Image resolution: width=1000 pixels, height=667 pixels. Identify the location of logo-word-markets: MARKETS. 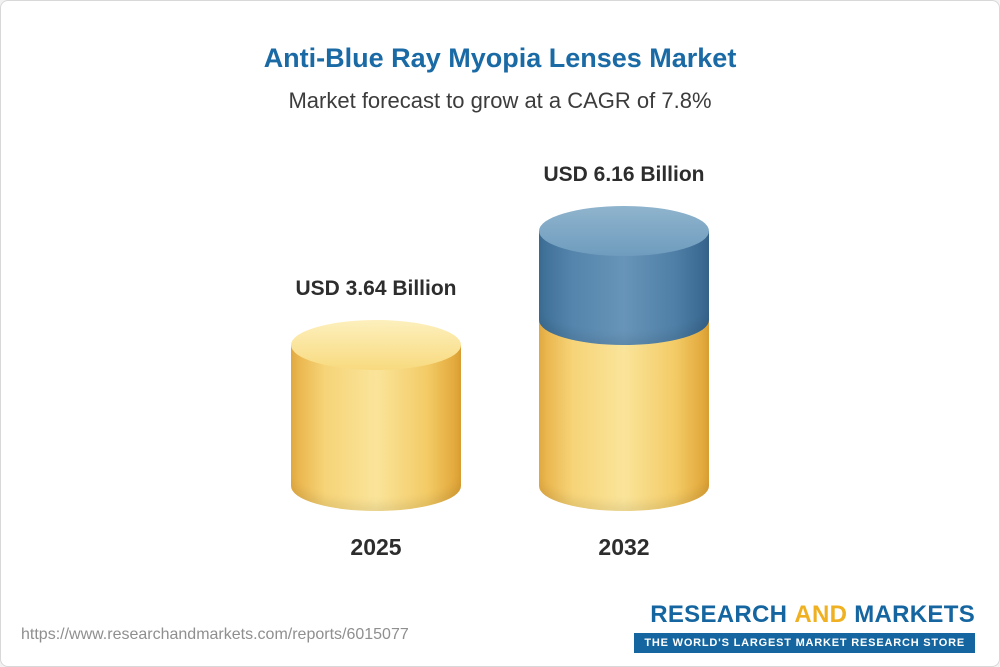
(914, 614).